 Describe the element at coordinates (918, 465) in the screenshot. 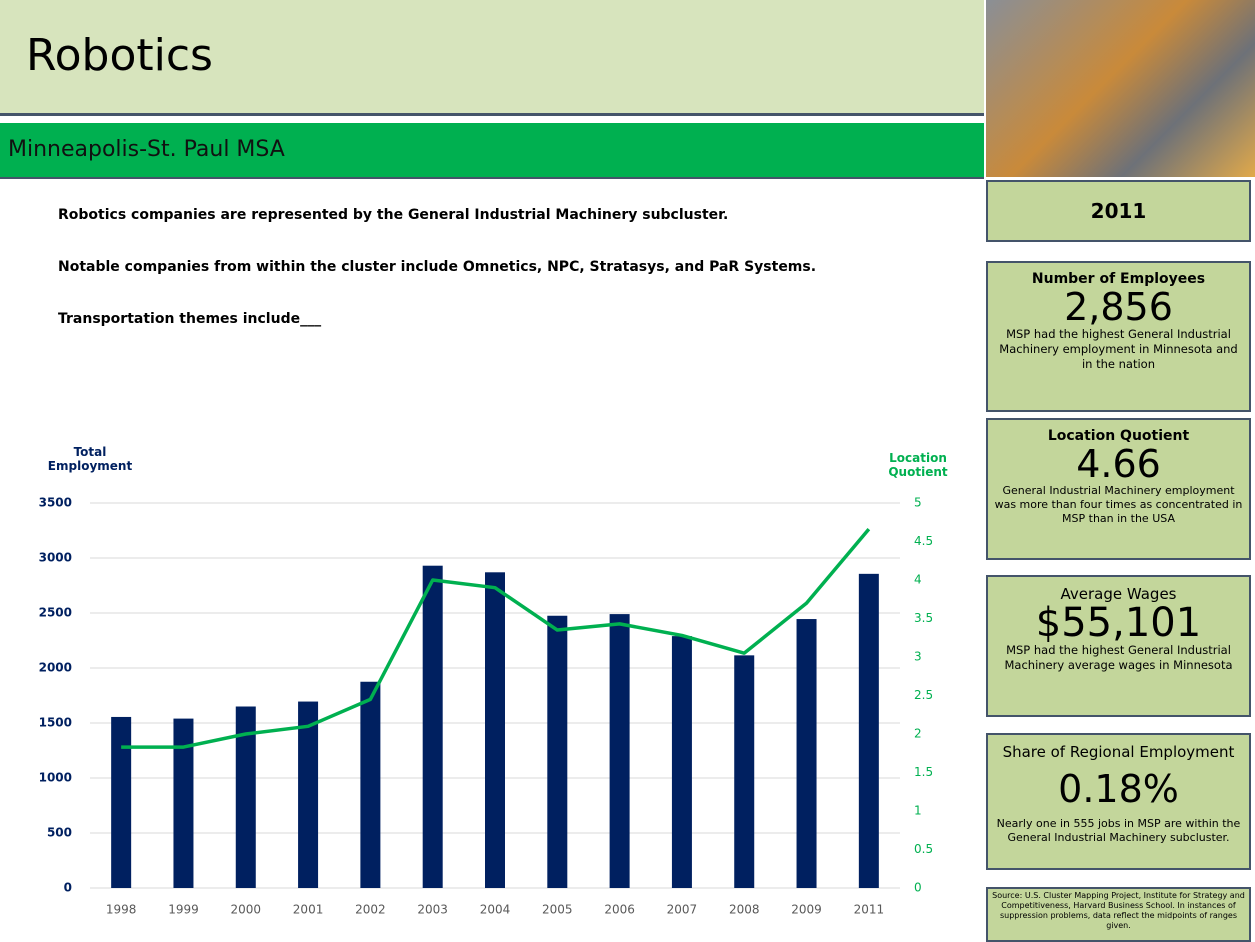

I see `y2-axis-title: Location Quotient` at that location.